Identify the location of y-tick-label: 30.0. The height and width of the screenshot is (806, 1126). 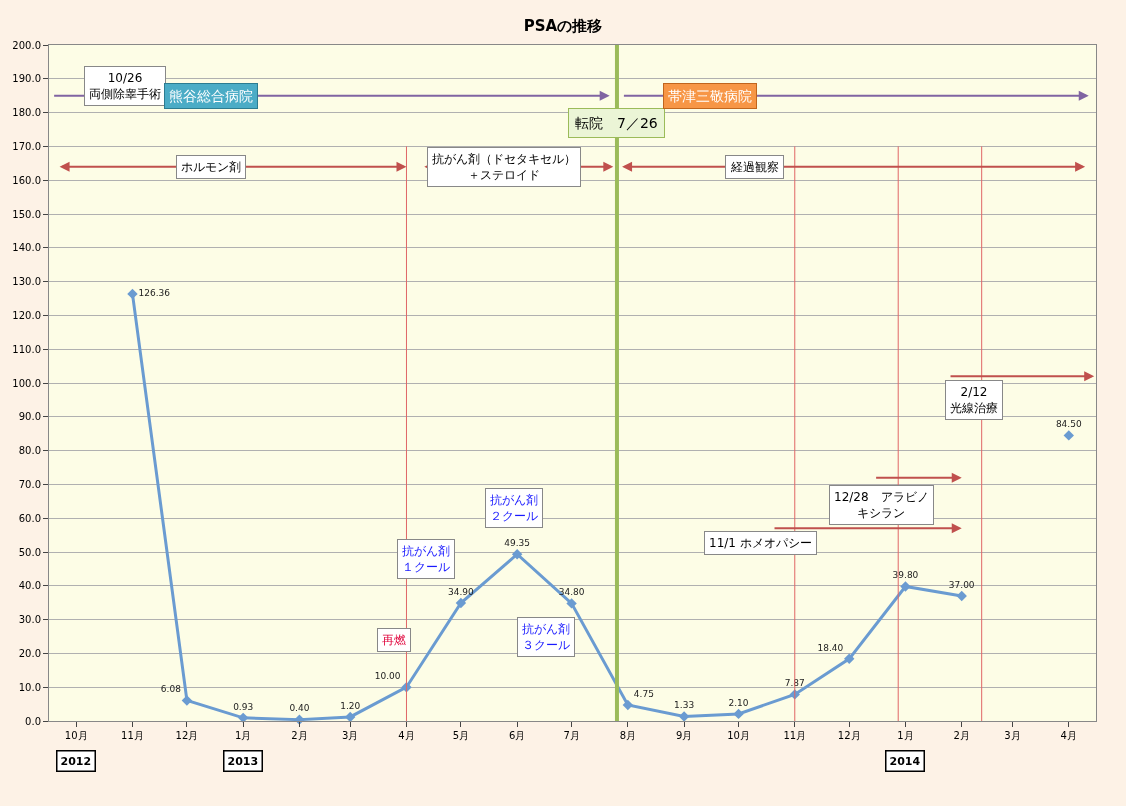
(29, 620).